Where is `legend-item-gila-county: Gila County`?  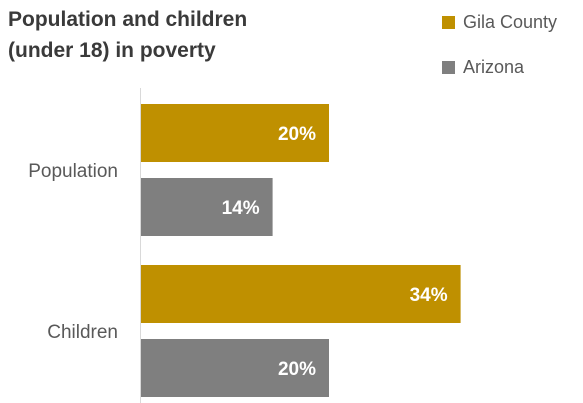 legend-item-gila-county: Gila County is located at coordinates (499, 22).